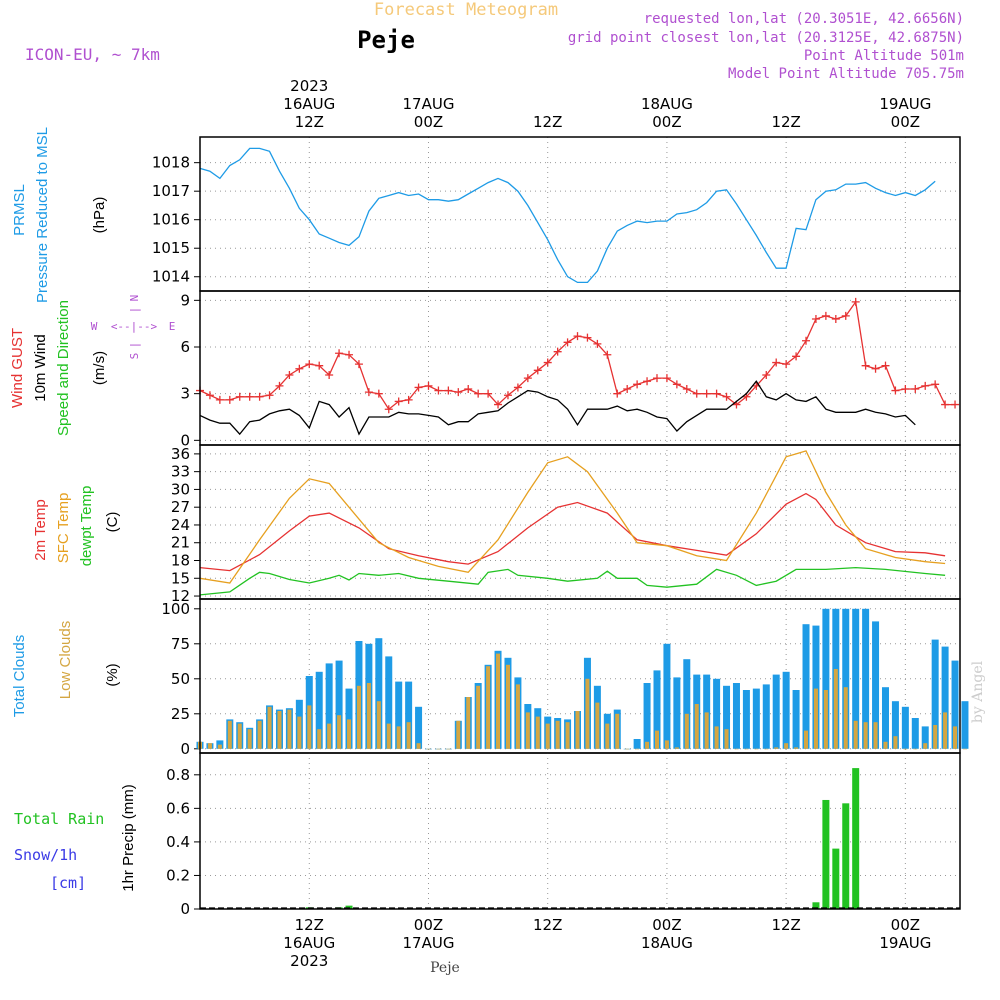 The height and width of the screenshot is (1000, 1000). I want to click on top-time-label: 18AUG, so click(667, 104).